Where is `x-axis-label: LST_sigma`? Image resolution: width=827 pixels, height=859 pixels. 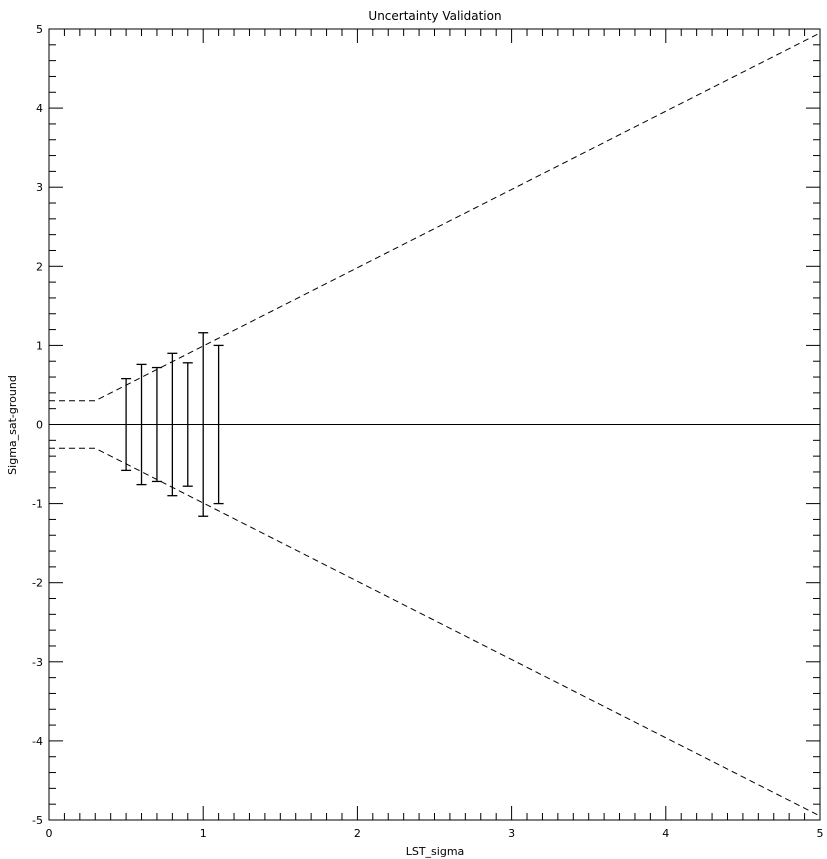 x-axis-label: LST_sigma is located at coordinates (435, 851).